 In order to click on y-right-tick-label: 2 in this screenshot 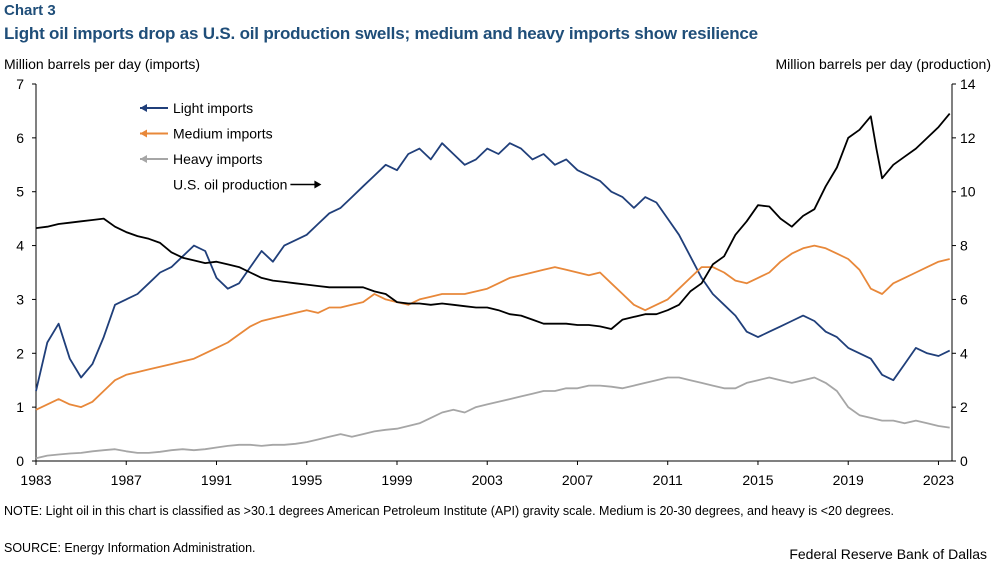, I will do `click(964, 407)`.